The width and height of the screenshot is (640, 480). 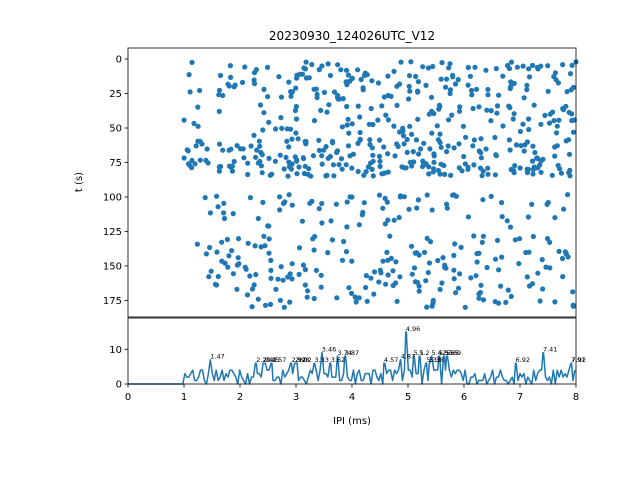 I want to click on peak-label: 5.42, so click(x=439, y=353).